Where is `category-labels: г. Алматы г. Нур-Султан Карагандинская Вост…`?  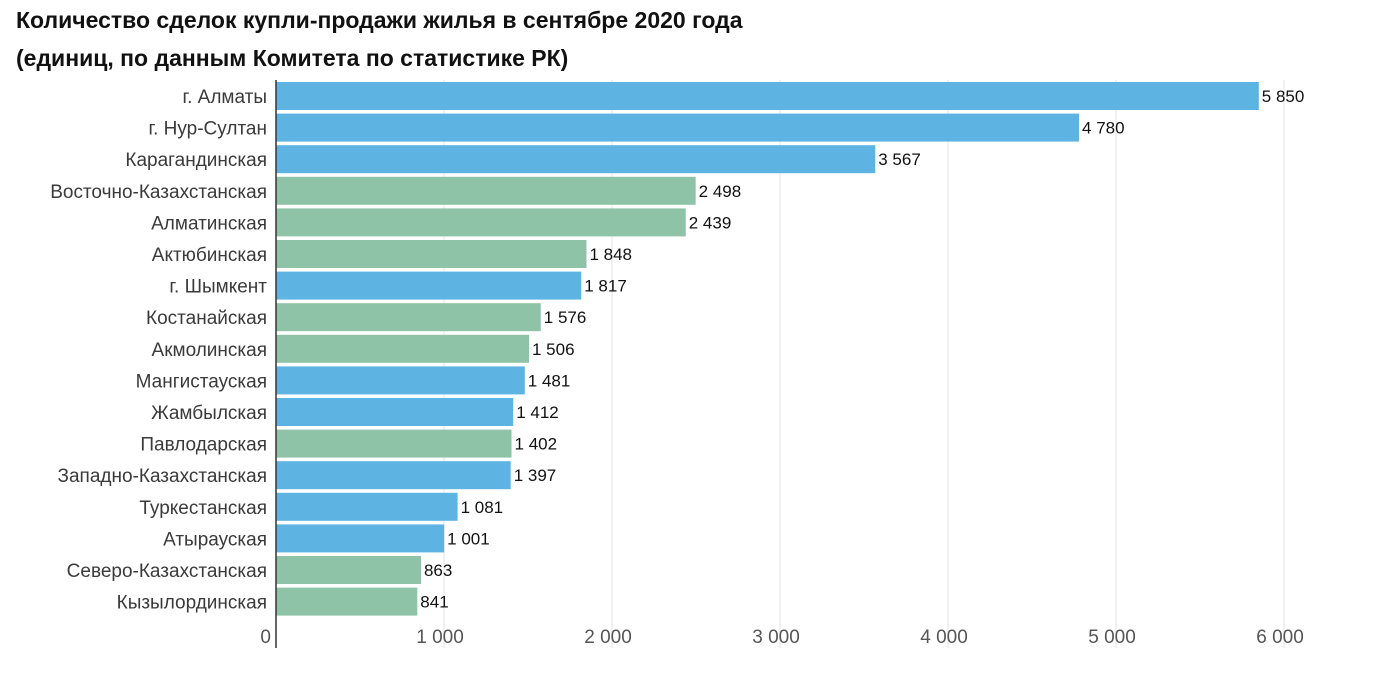 category-labels: г. Алматы г. Нур-Султан Карагандинская Вост… is located at coordinates (158, 350).